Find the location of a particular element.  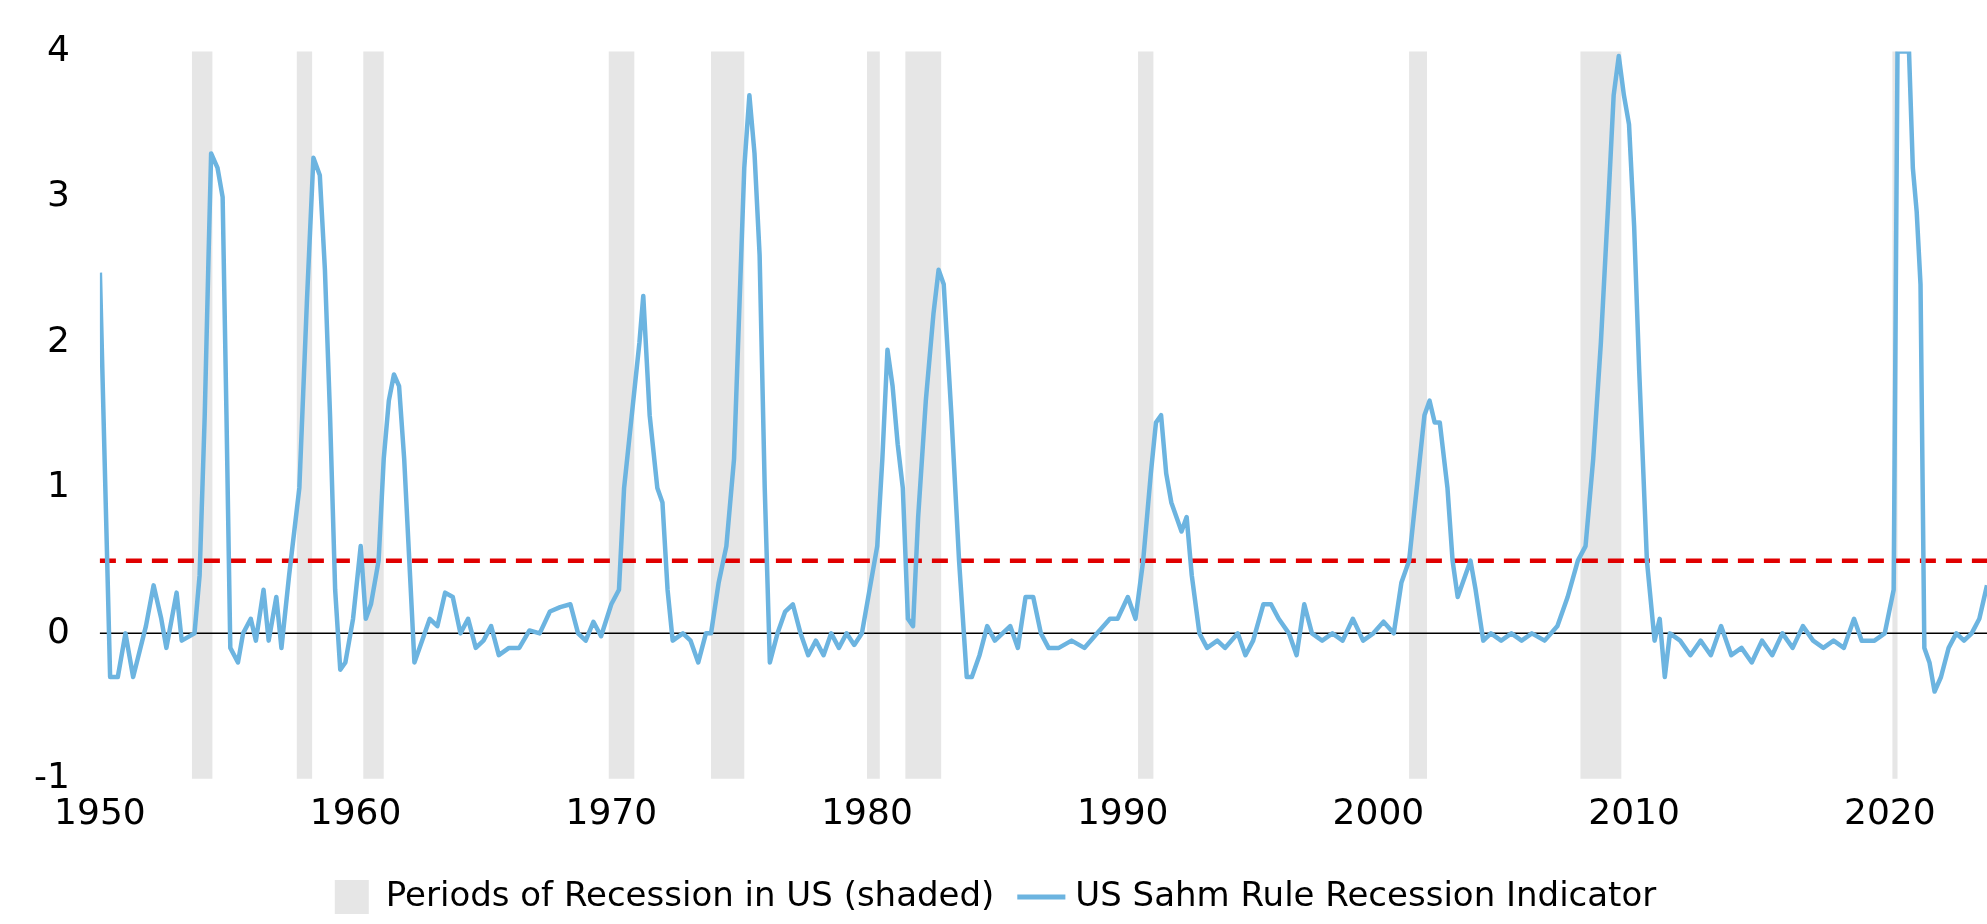

y-tick-label: 4 is located at coordinates (58, 48).